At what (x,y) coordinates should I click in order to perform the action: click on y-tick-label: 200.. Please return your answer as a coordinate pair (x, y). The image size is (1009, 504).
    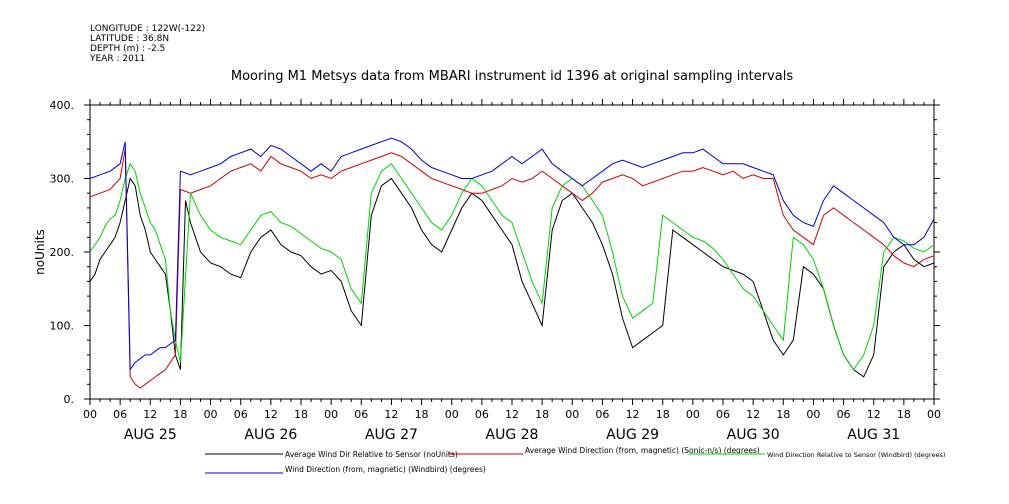
    Looking at the image, I should click on (62, 252).